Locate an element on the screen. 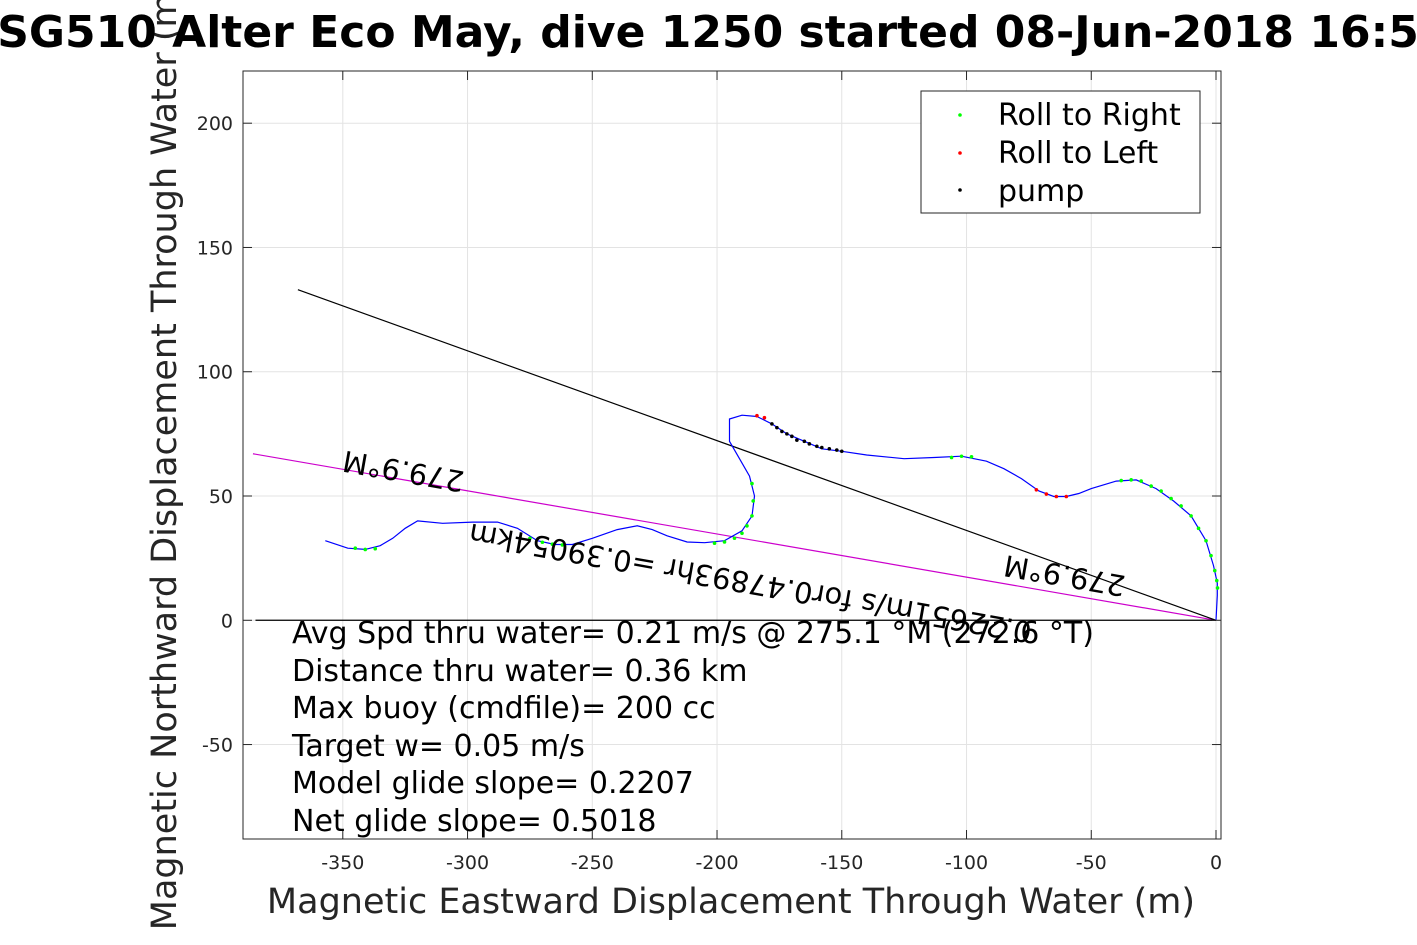 This screenshot has height=945, width=1417. x-tick-label: -350 is located at coordinates (342, 863).